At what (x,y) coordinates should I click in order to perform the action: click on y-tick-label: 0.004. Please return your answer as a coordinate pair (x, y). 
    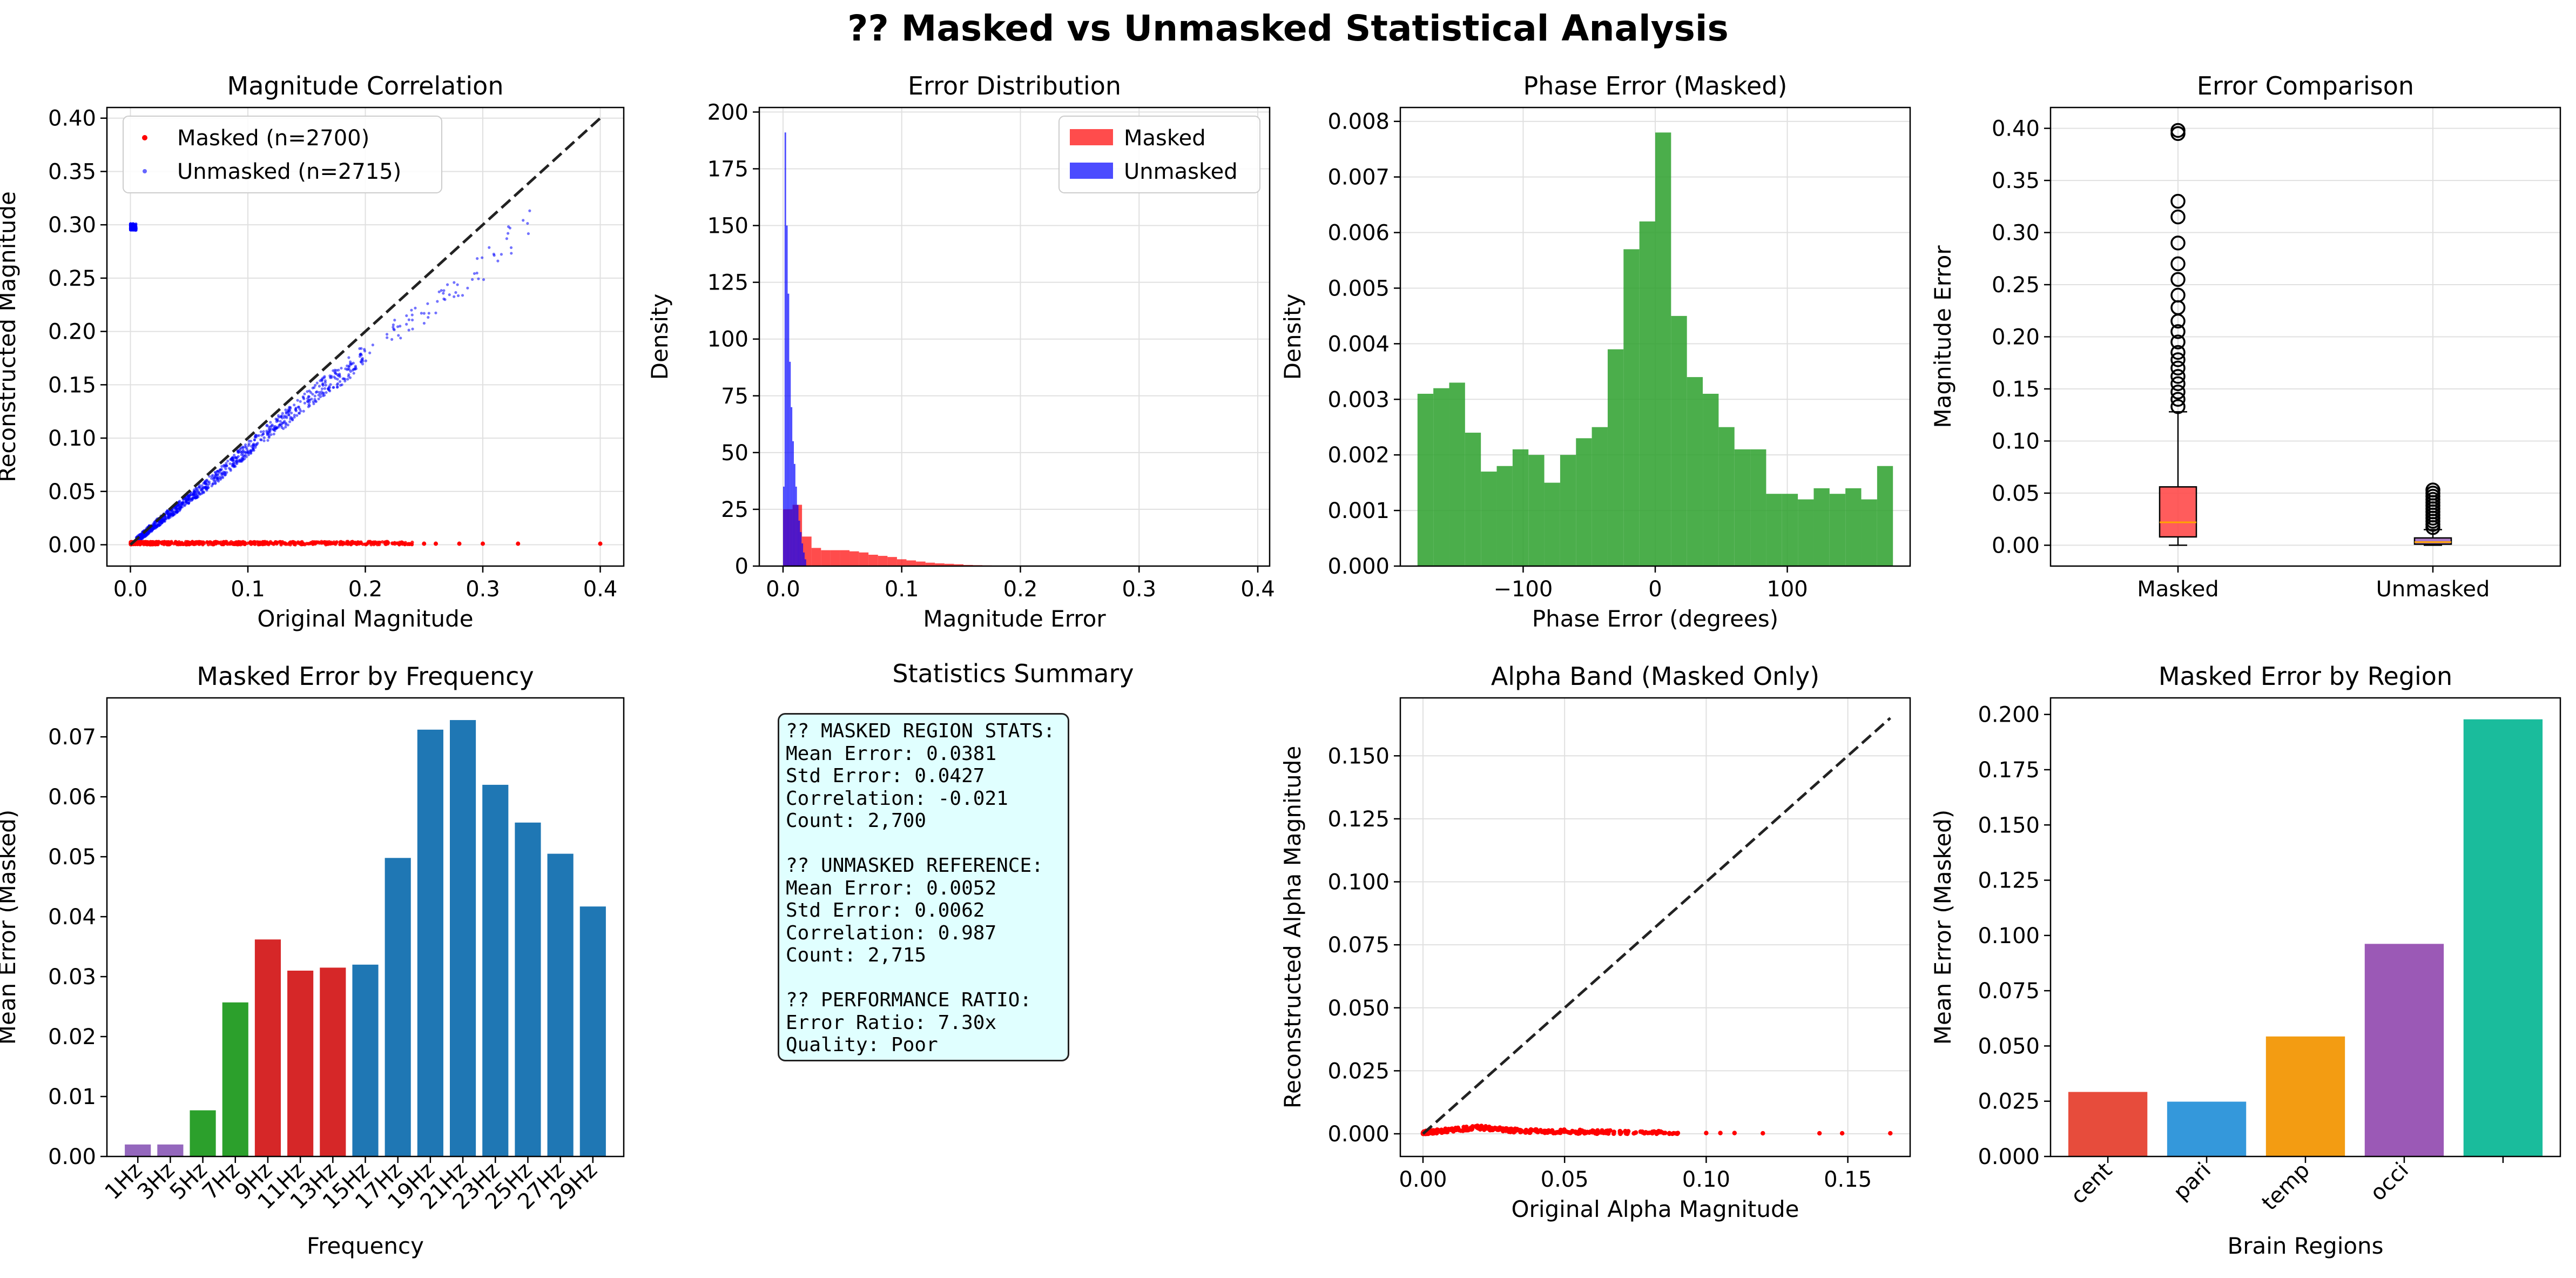
    Looking at the image, I should click on (1358, 344).